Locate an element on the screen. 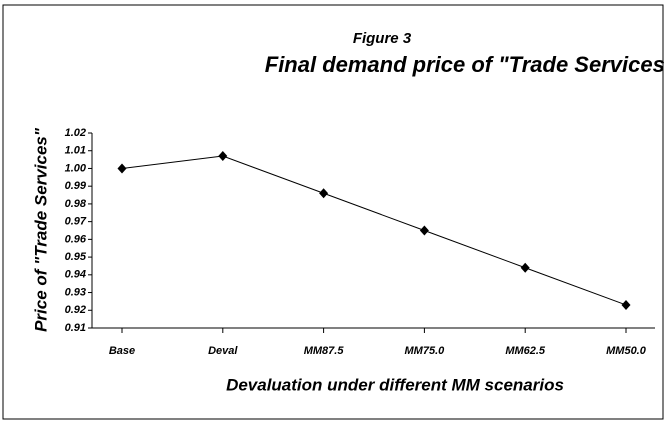  y-tick-label: 0.93 is located at coordinates (75, 292).